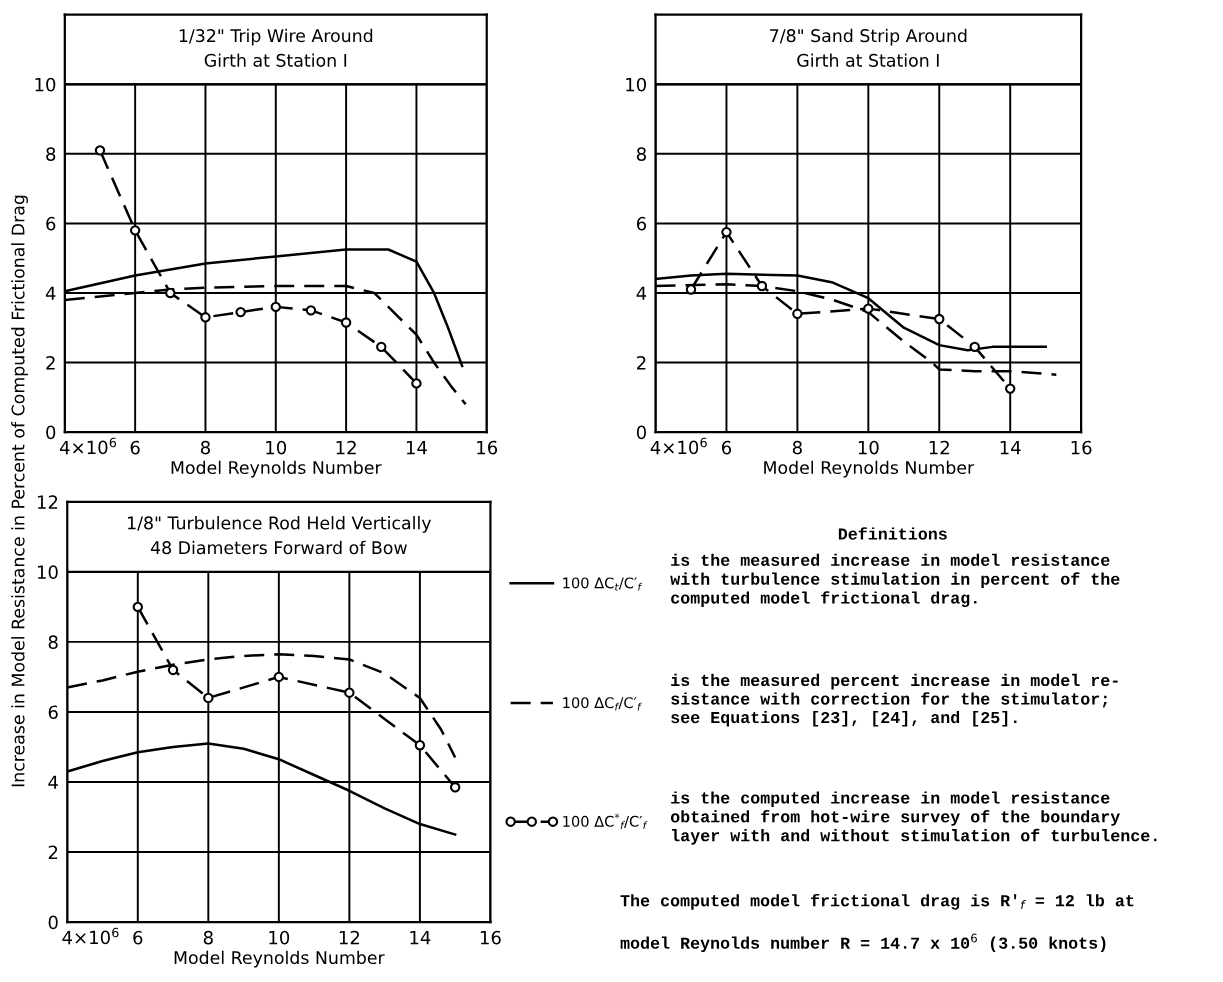  What do you see at coordinates (280, 535) in the screenshot?
I see `text: 1/8" Turbulence Rod Held Vertically 48 Diameters Forward of Bow` at bounding box center [280, 535].